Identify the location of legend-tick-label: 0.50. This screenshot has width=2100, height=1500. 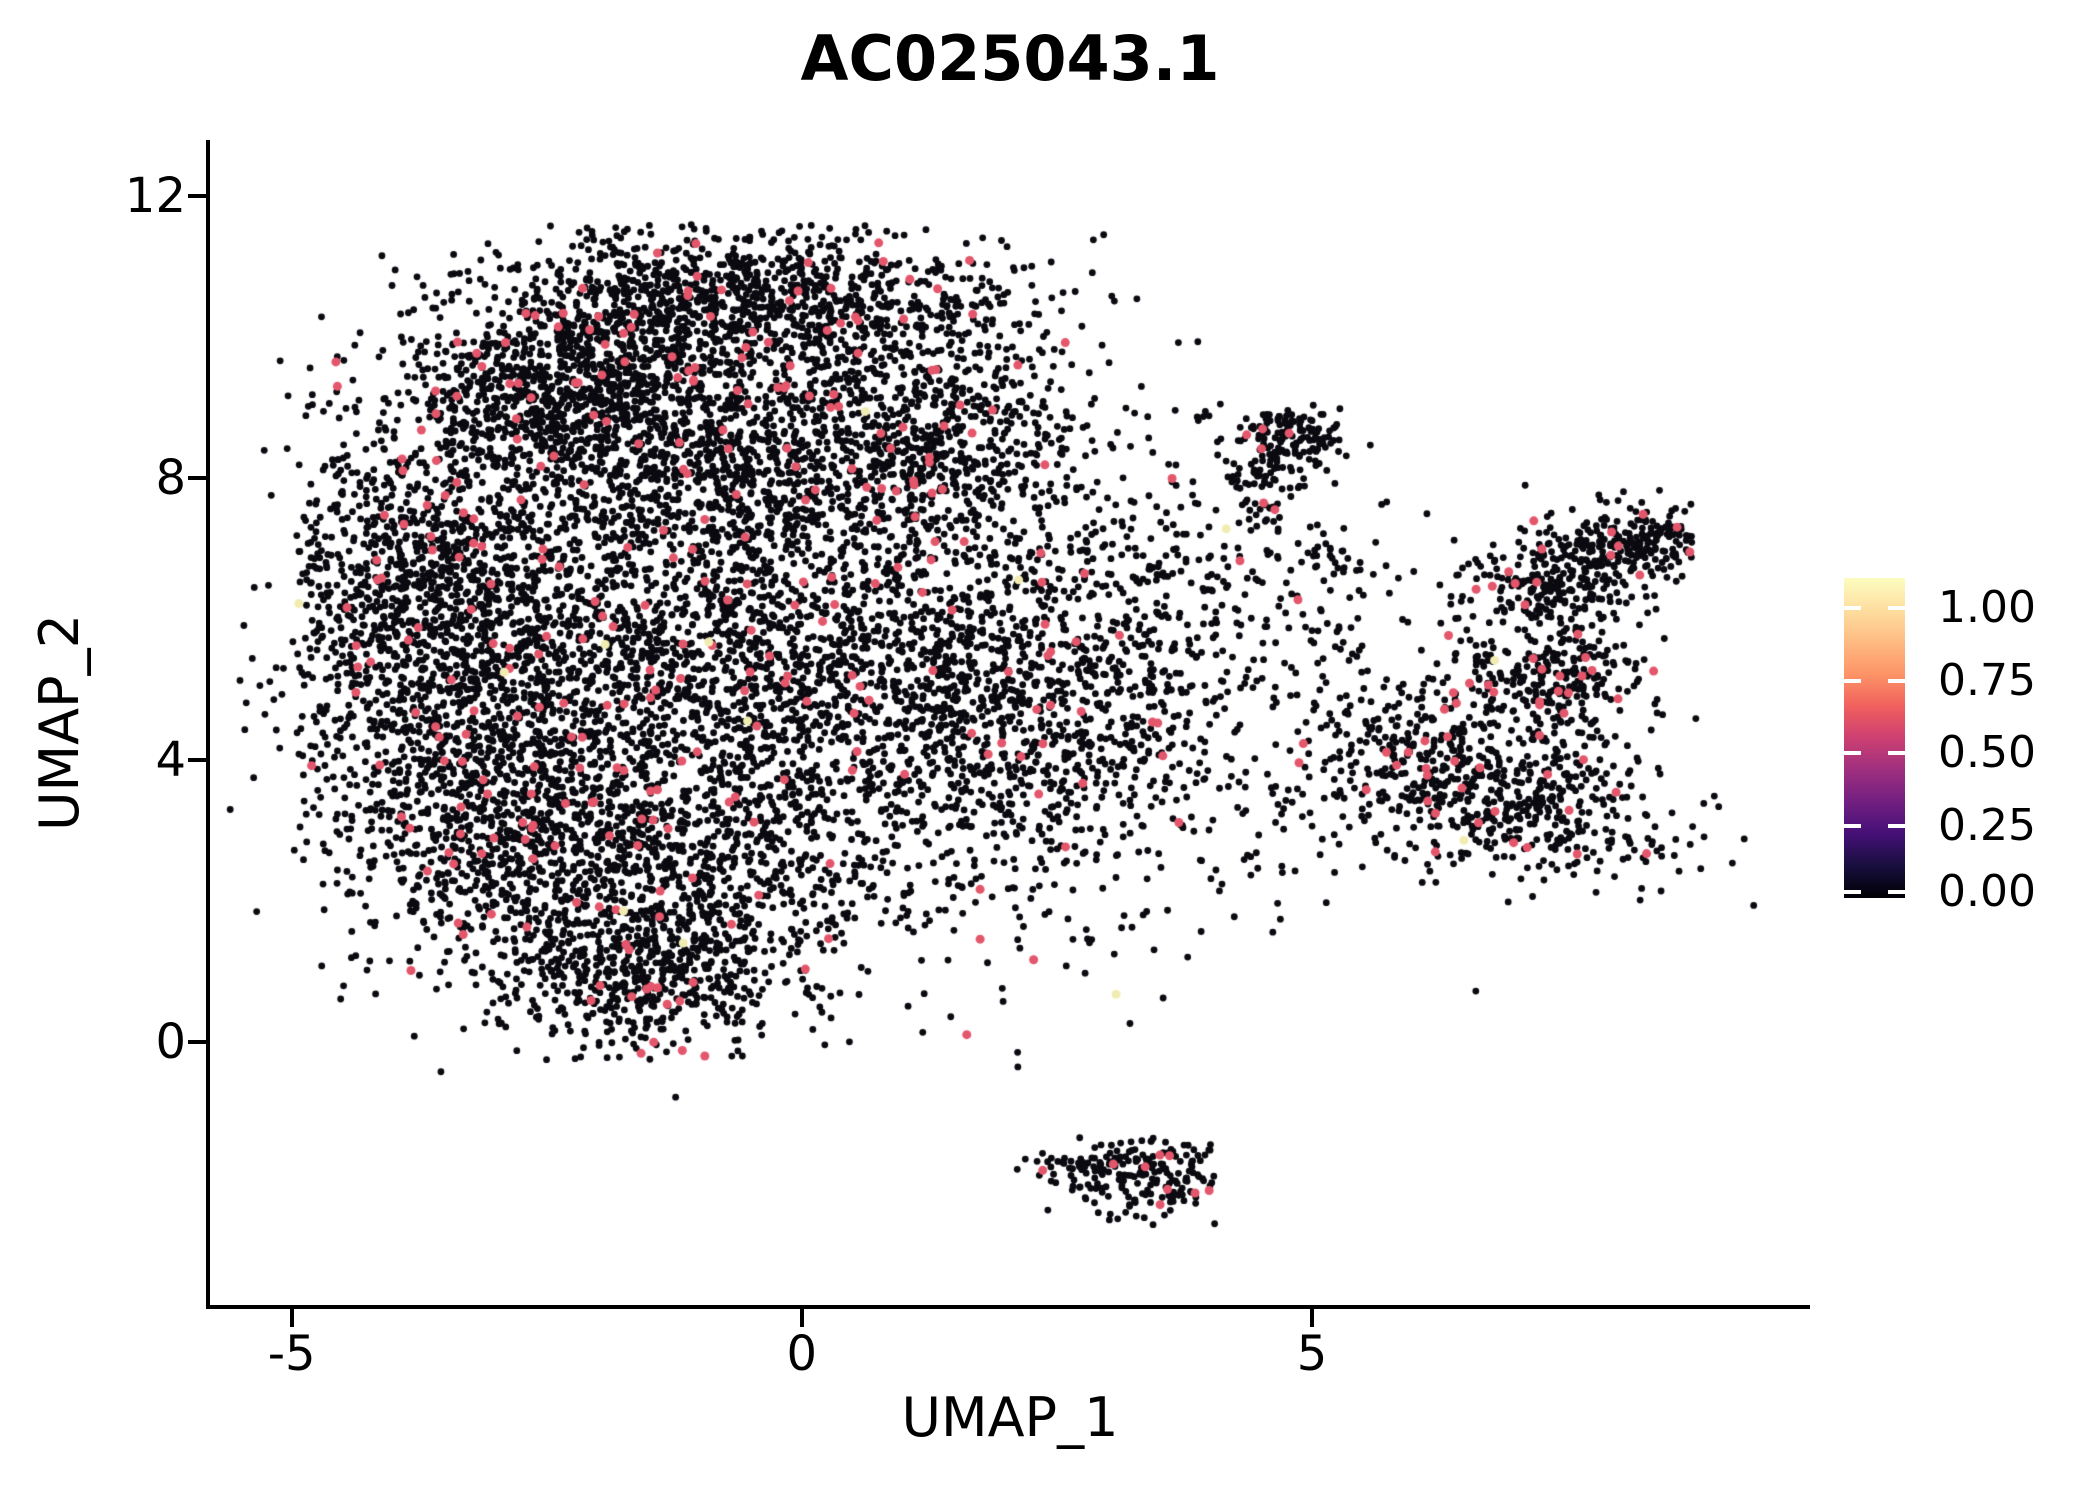
(1987, 753).